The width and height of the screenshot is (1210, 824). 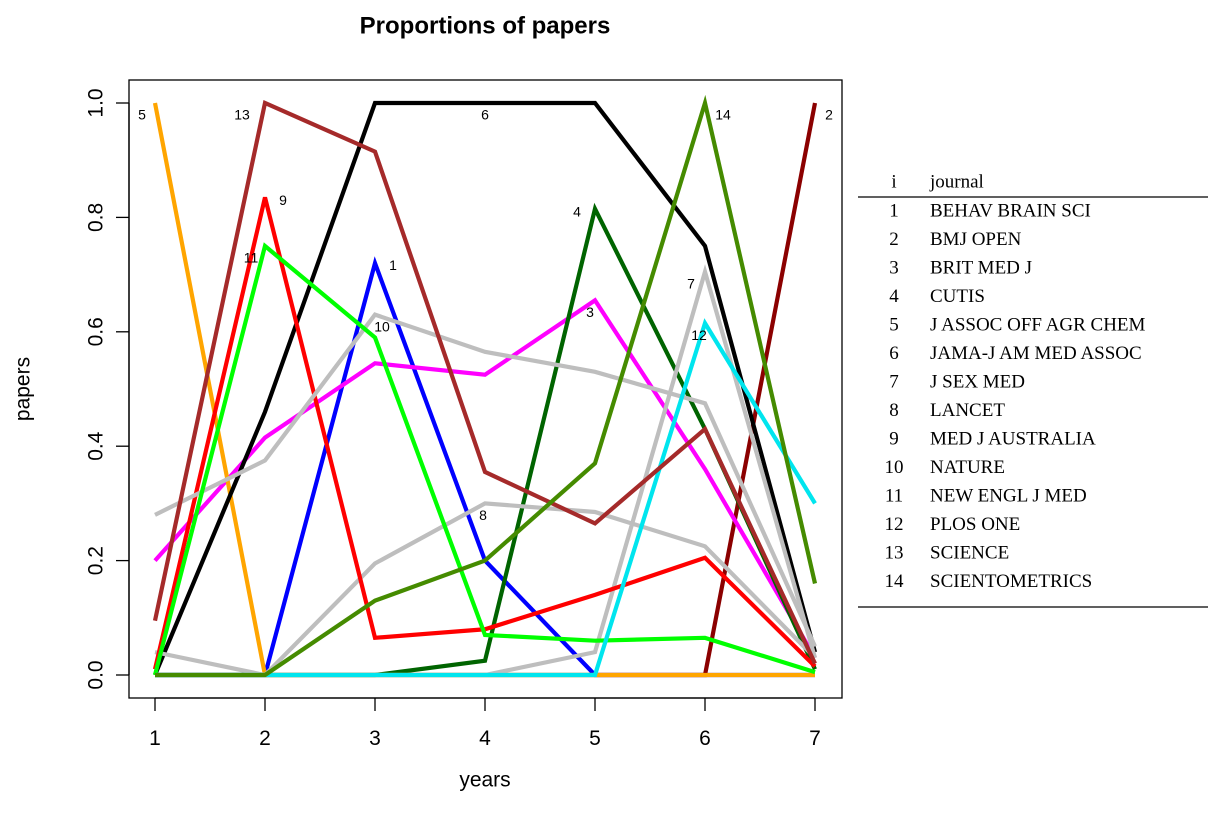 I want to click on legend-row-index: 4, so click(x=894, y=296).